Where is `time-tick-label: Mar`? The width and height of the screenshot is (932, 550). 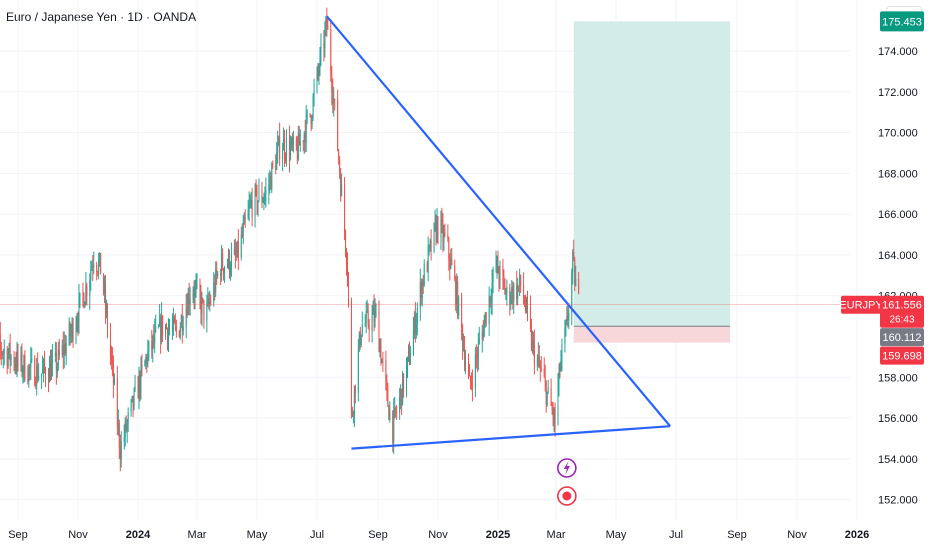
time-tick-label: Mar is located at coordinates (556, 535).